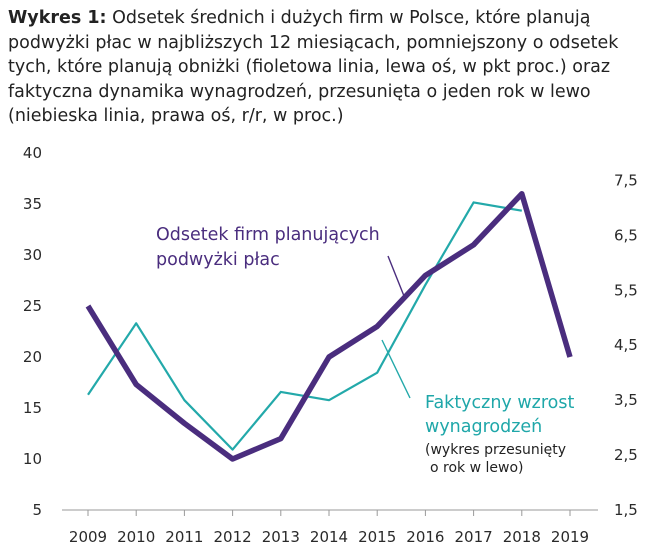 Image resolution: width=659 pixels, height=556 pixels. Describe the element at coordinates (377, 537) in the screenshot. I see `x-tick-label: 2015` at that location.